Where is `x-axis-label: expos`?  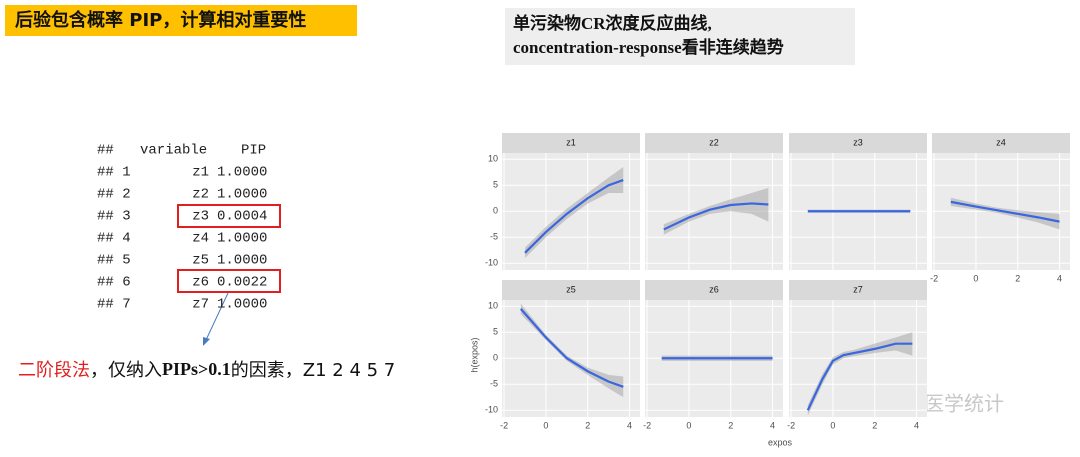 x-axis-label: expos is located at coordinates (780, 442).